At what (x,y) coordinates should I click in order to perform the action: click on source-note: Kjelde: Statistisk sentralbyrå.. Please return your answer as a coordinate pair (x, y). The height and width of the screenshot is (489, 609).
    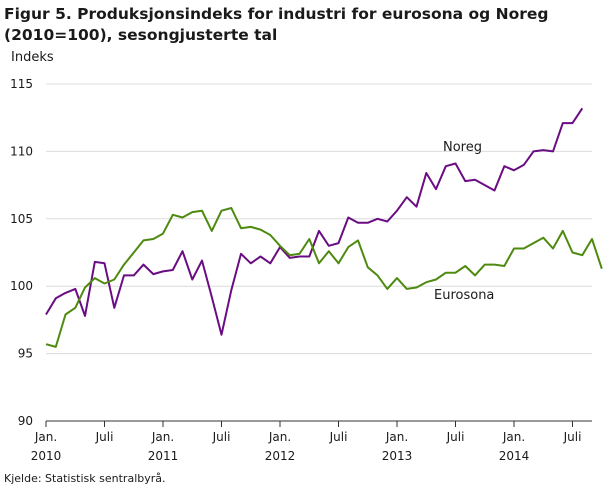
    Looking at the image, I should click on (85, 478).